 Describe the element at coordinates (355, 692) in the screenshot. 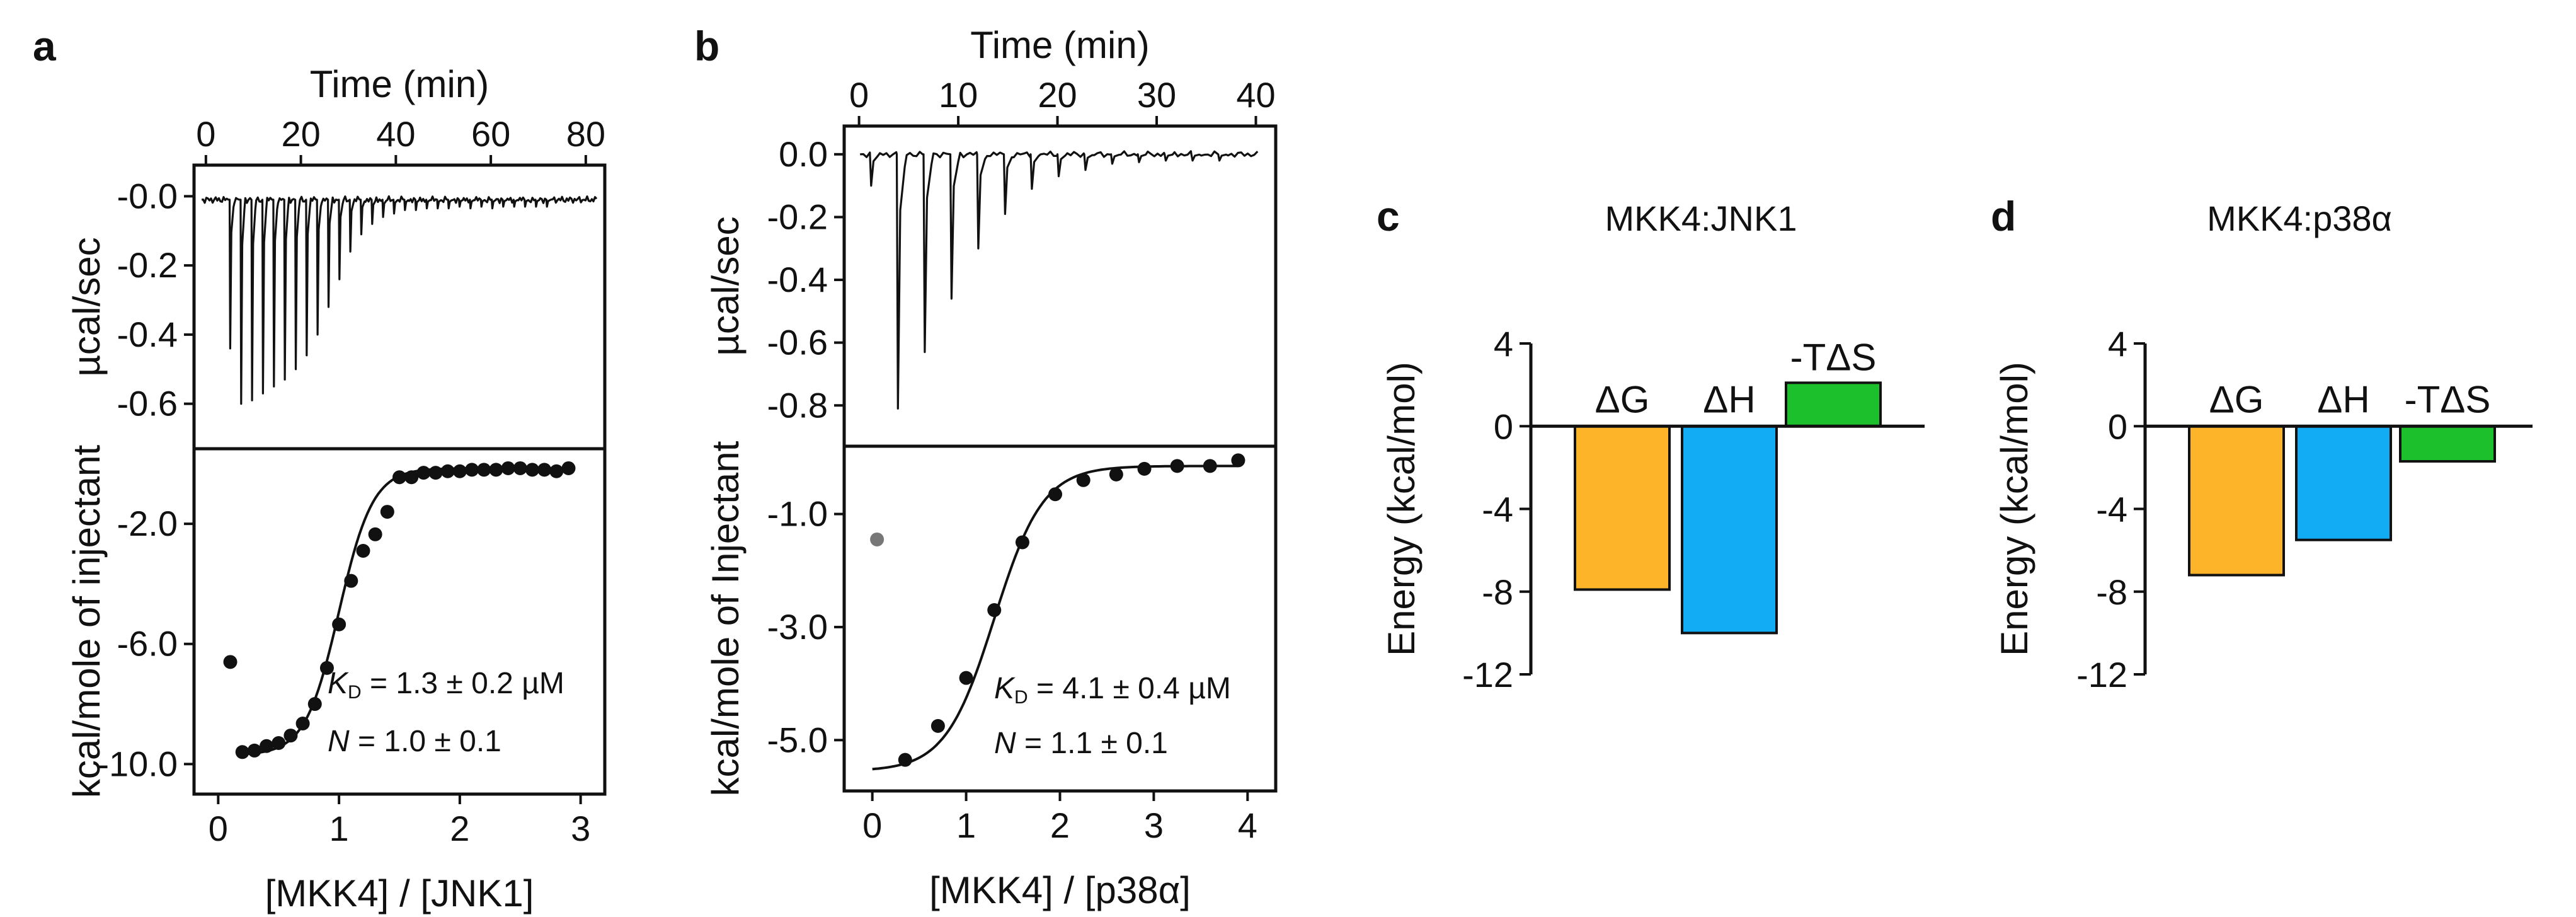

I see `panel-a-kd-subscript: D` at that location.